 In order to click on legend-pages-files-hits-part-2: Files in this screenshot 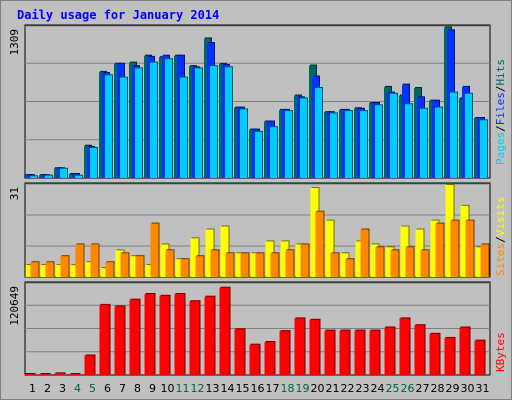, I will do `click(500, 108)`.